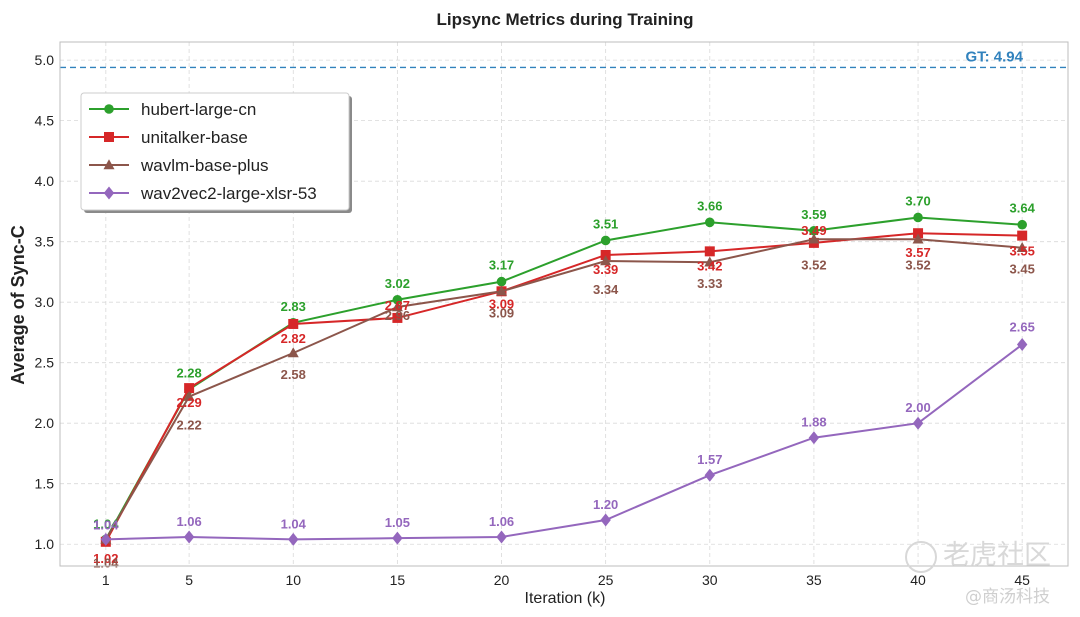 This screenshot has width=1080, height=617. What do you see at coordinates (109, 109) in the screenshot?
I see `legend-marker-hubert-large-cn` at bounding box center [109, 109].